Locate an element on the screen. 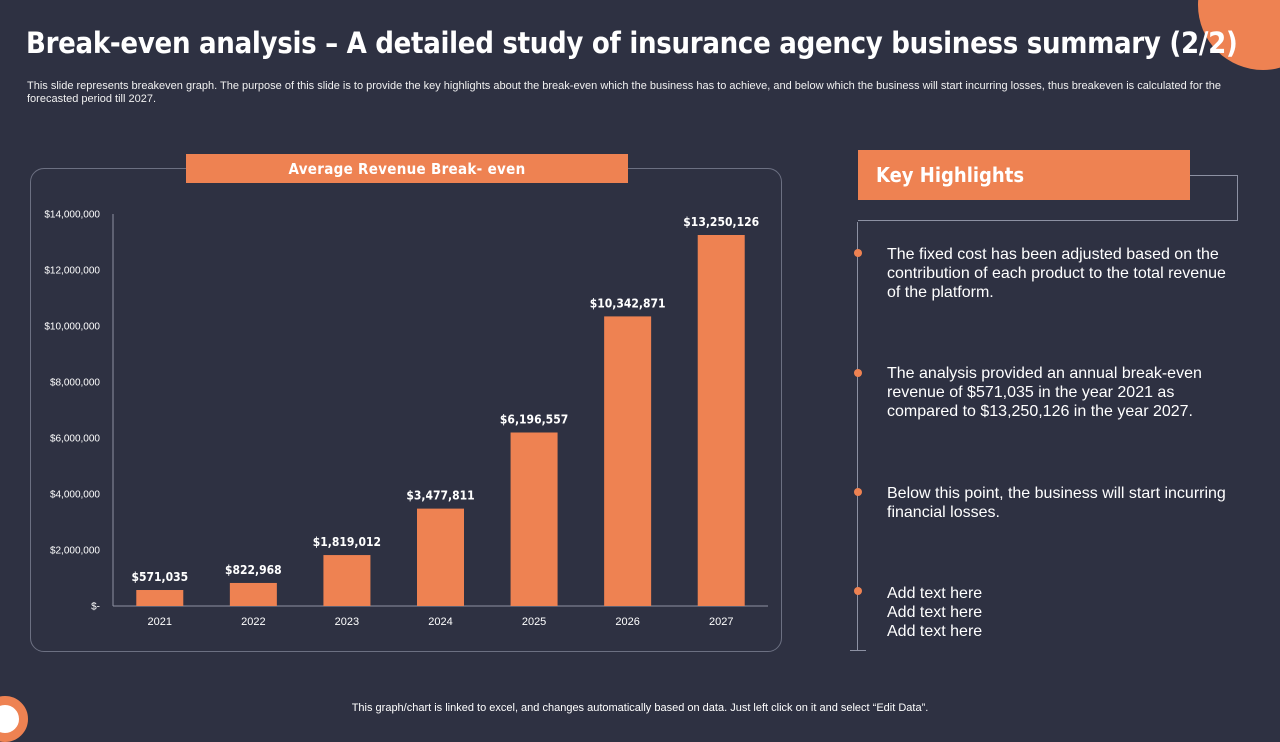 The image size is (1280, 742). x-tick-label: 2022 is located at coordinates (253, 622).